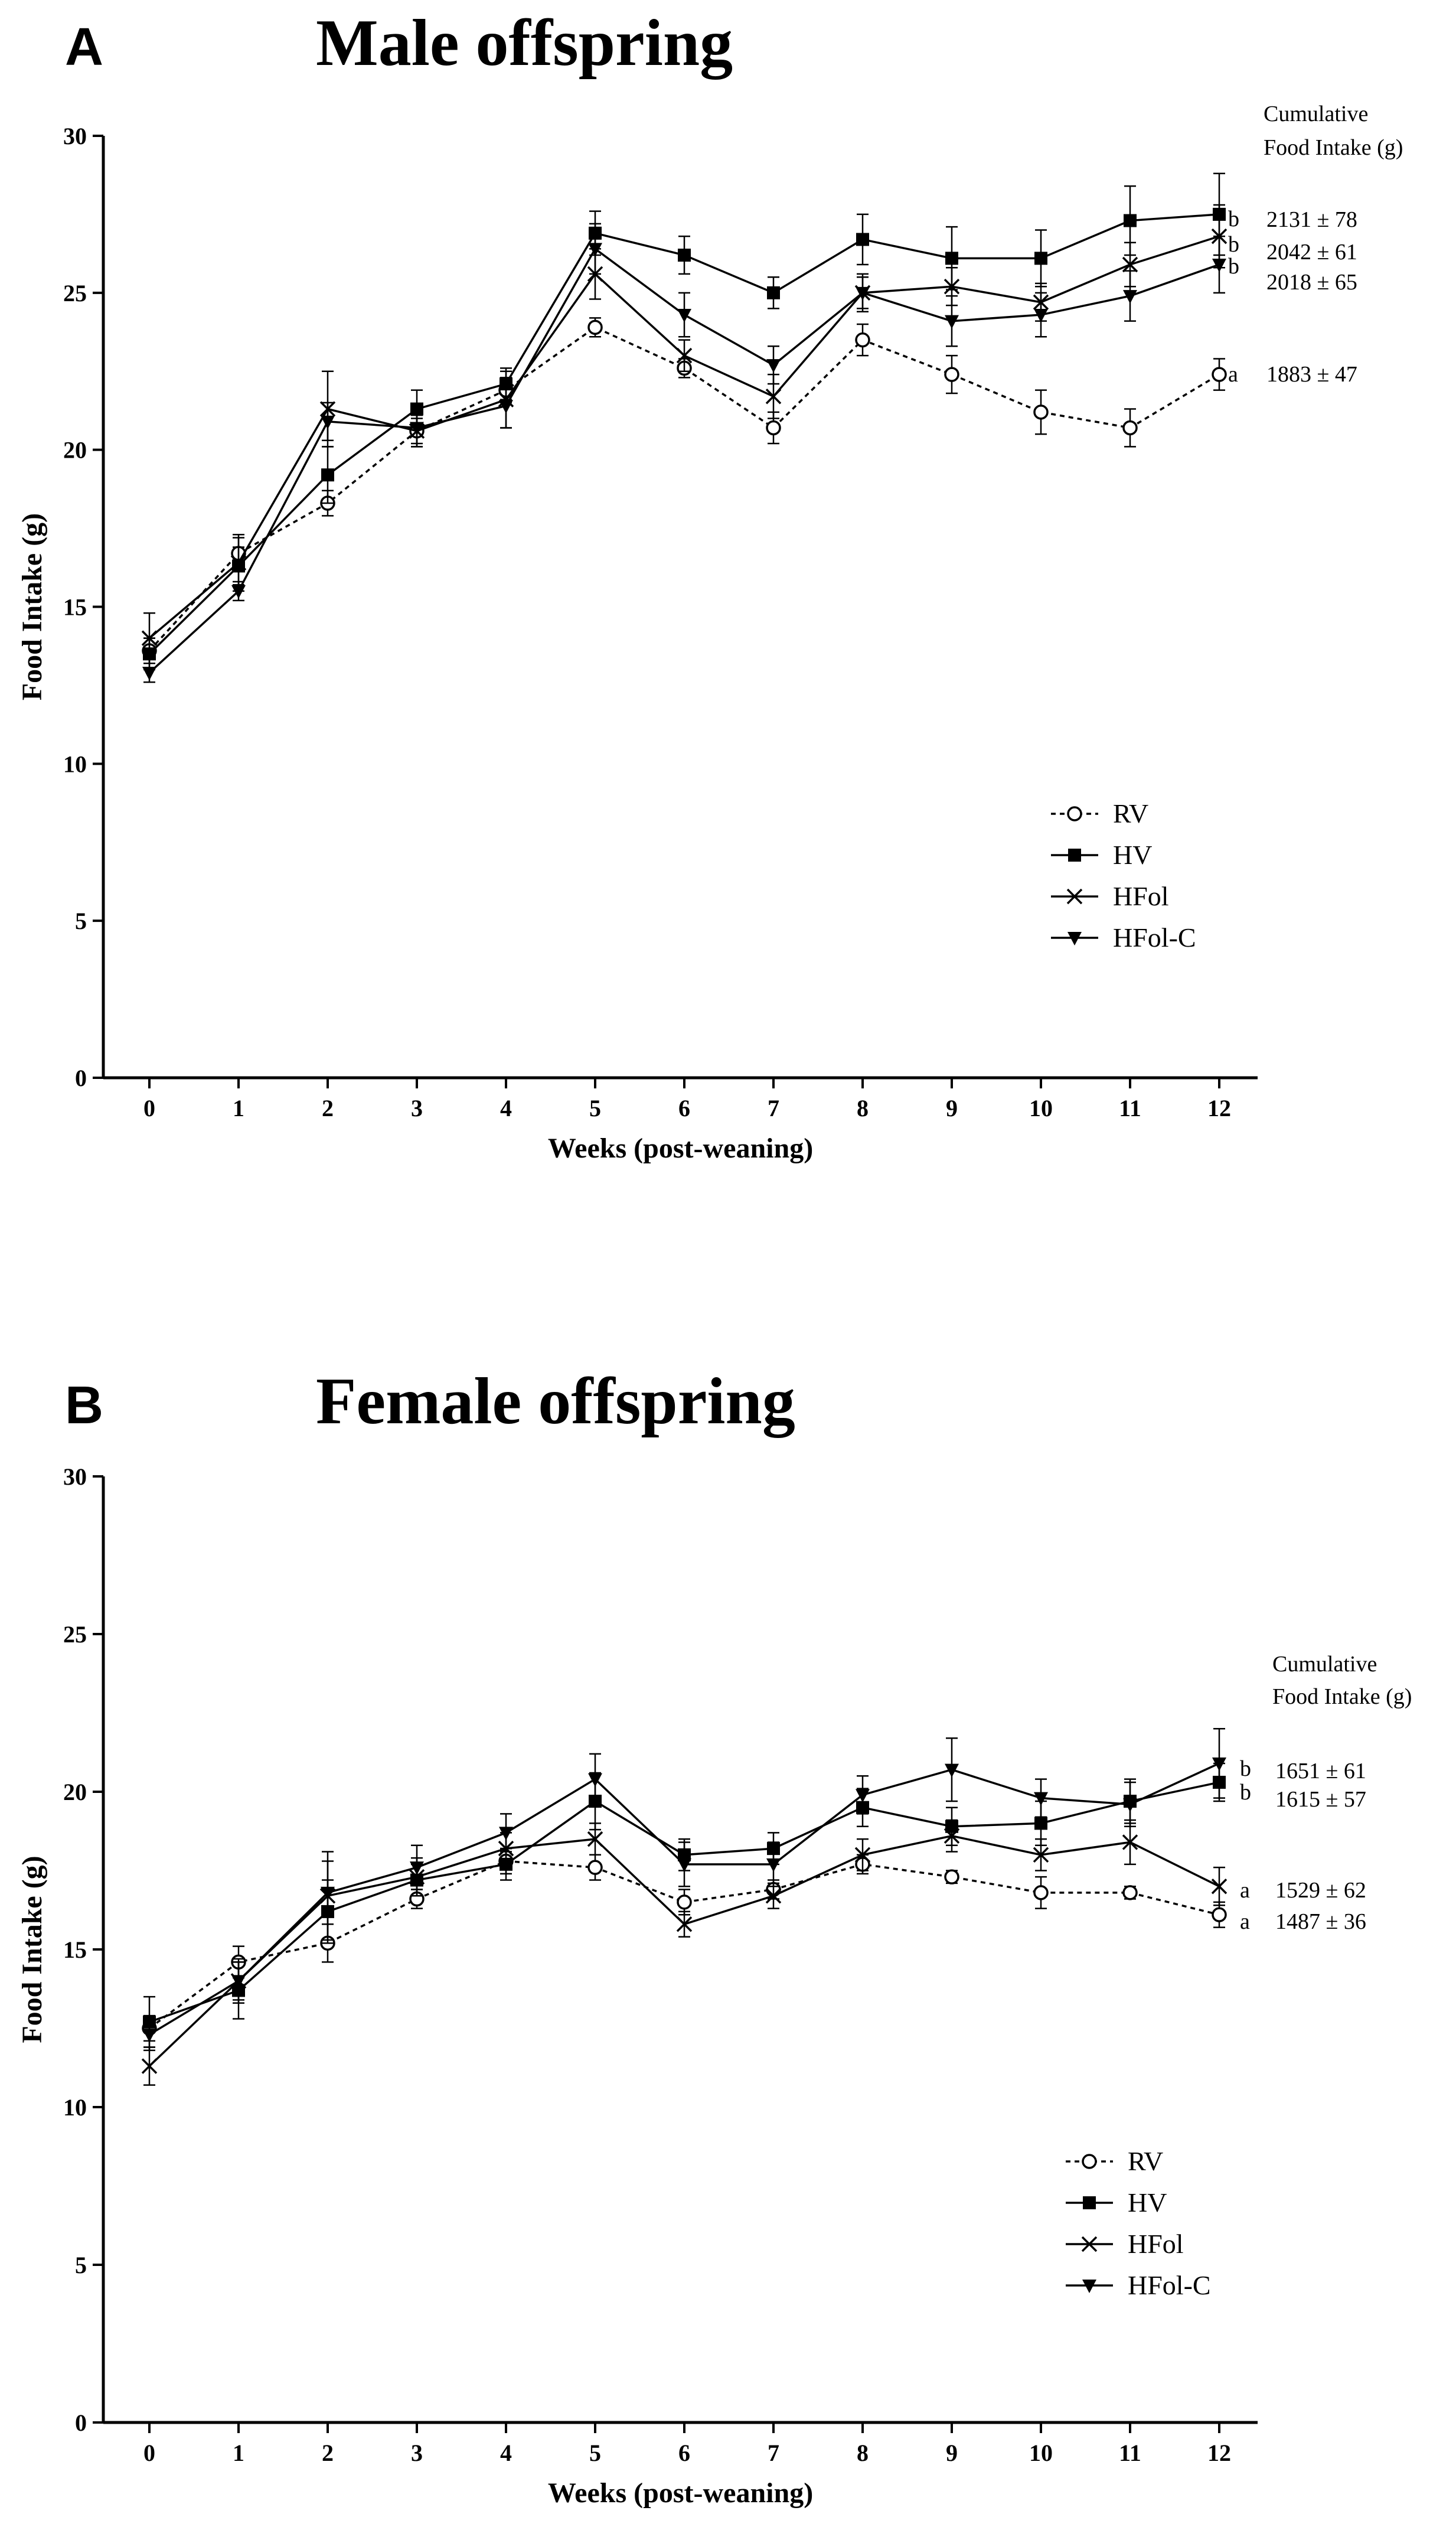  Describe the element at coordinates (1311, 282) in the screenshot. I see `cumulative-value: 2018 ± 65` at that location.